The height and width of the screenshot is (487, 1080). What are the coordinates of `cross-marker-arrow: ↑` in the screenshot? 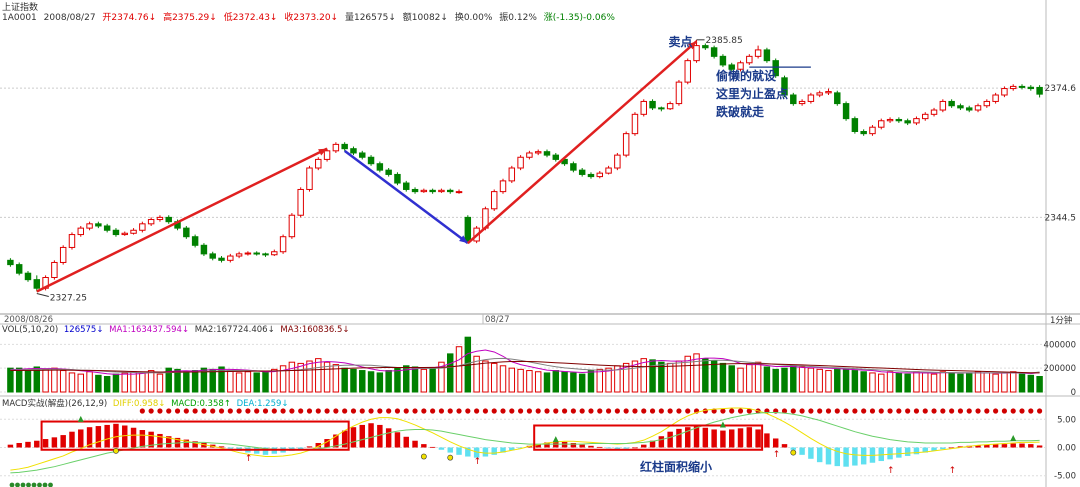 It's located at (777, 455).